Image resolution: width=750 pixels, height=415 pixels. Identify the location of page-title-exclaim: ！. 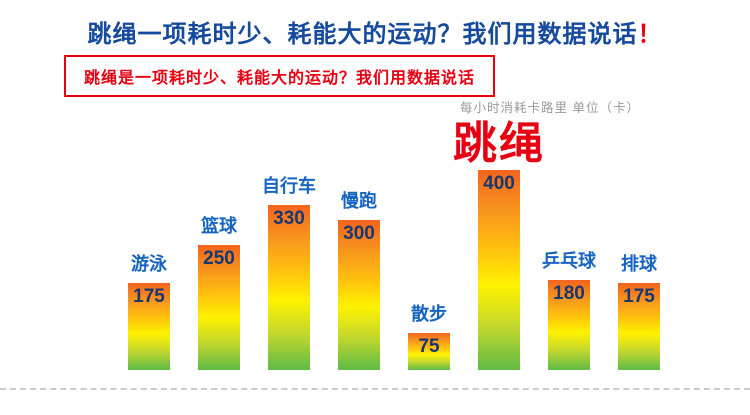
(650, 34).